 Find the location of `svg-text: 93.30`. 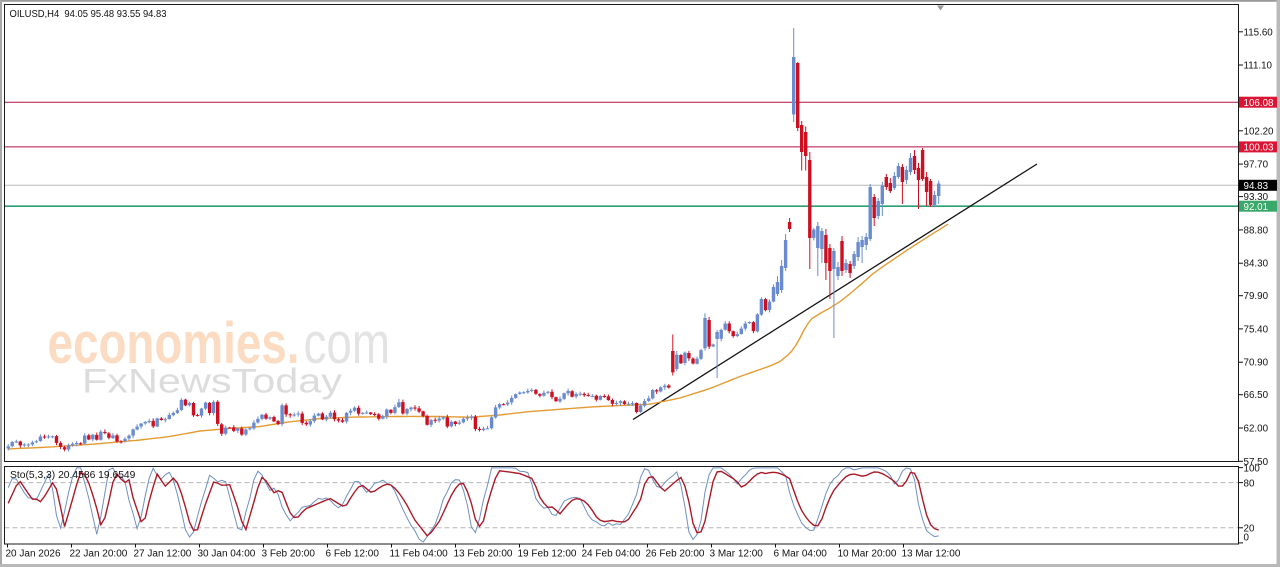

svg-text: 93.30 is located at coordinates (1256, 197).